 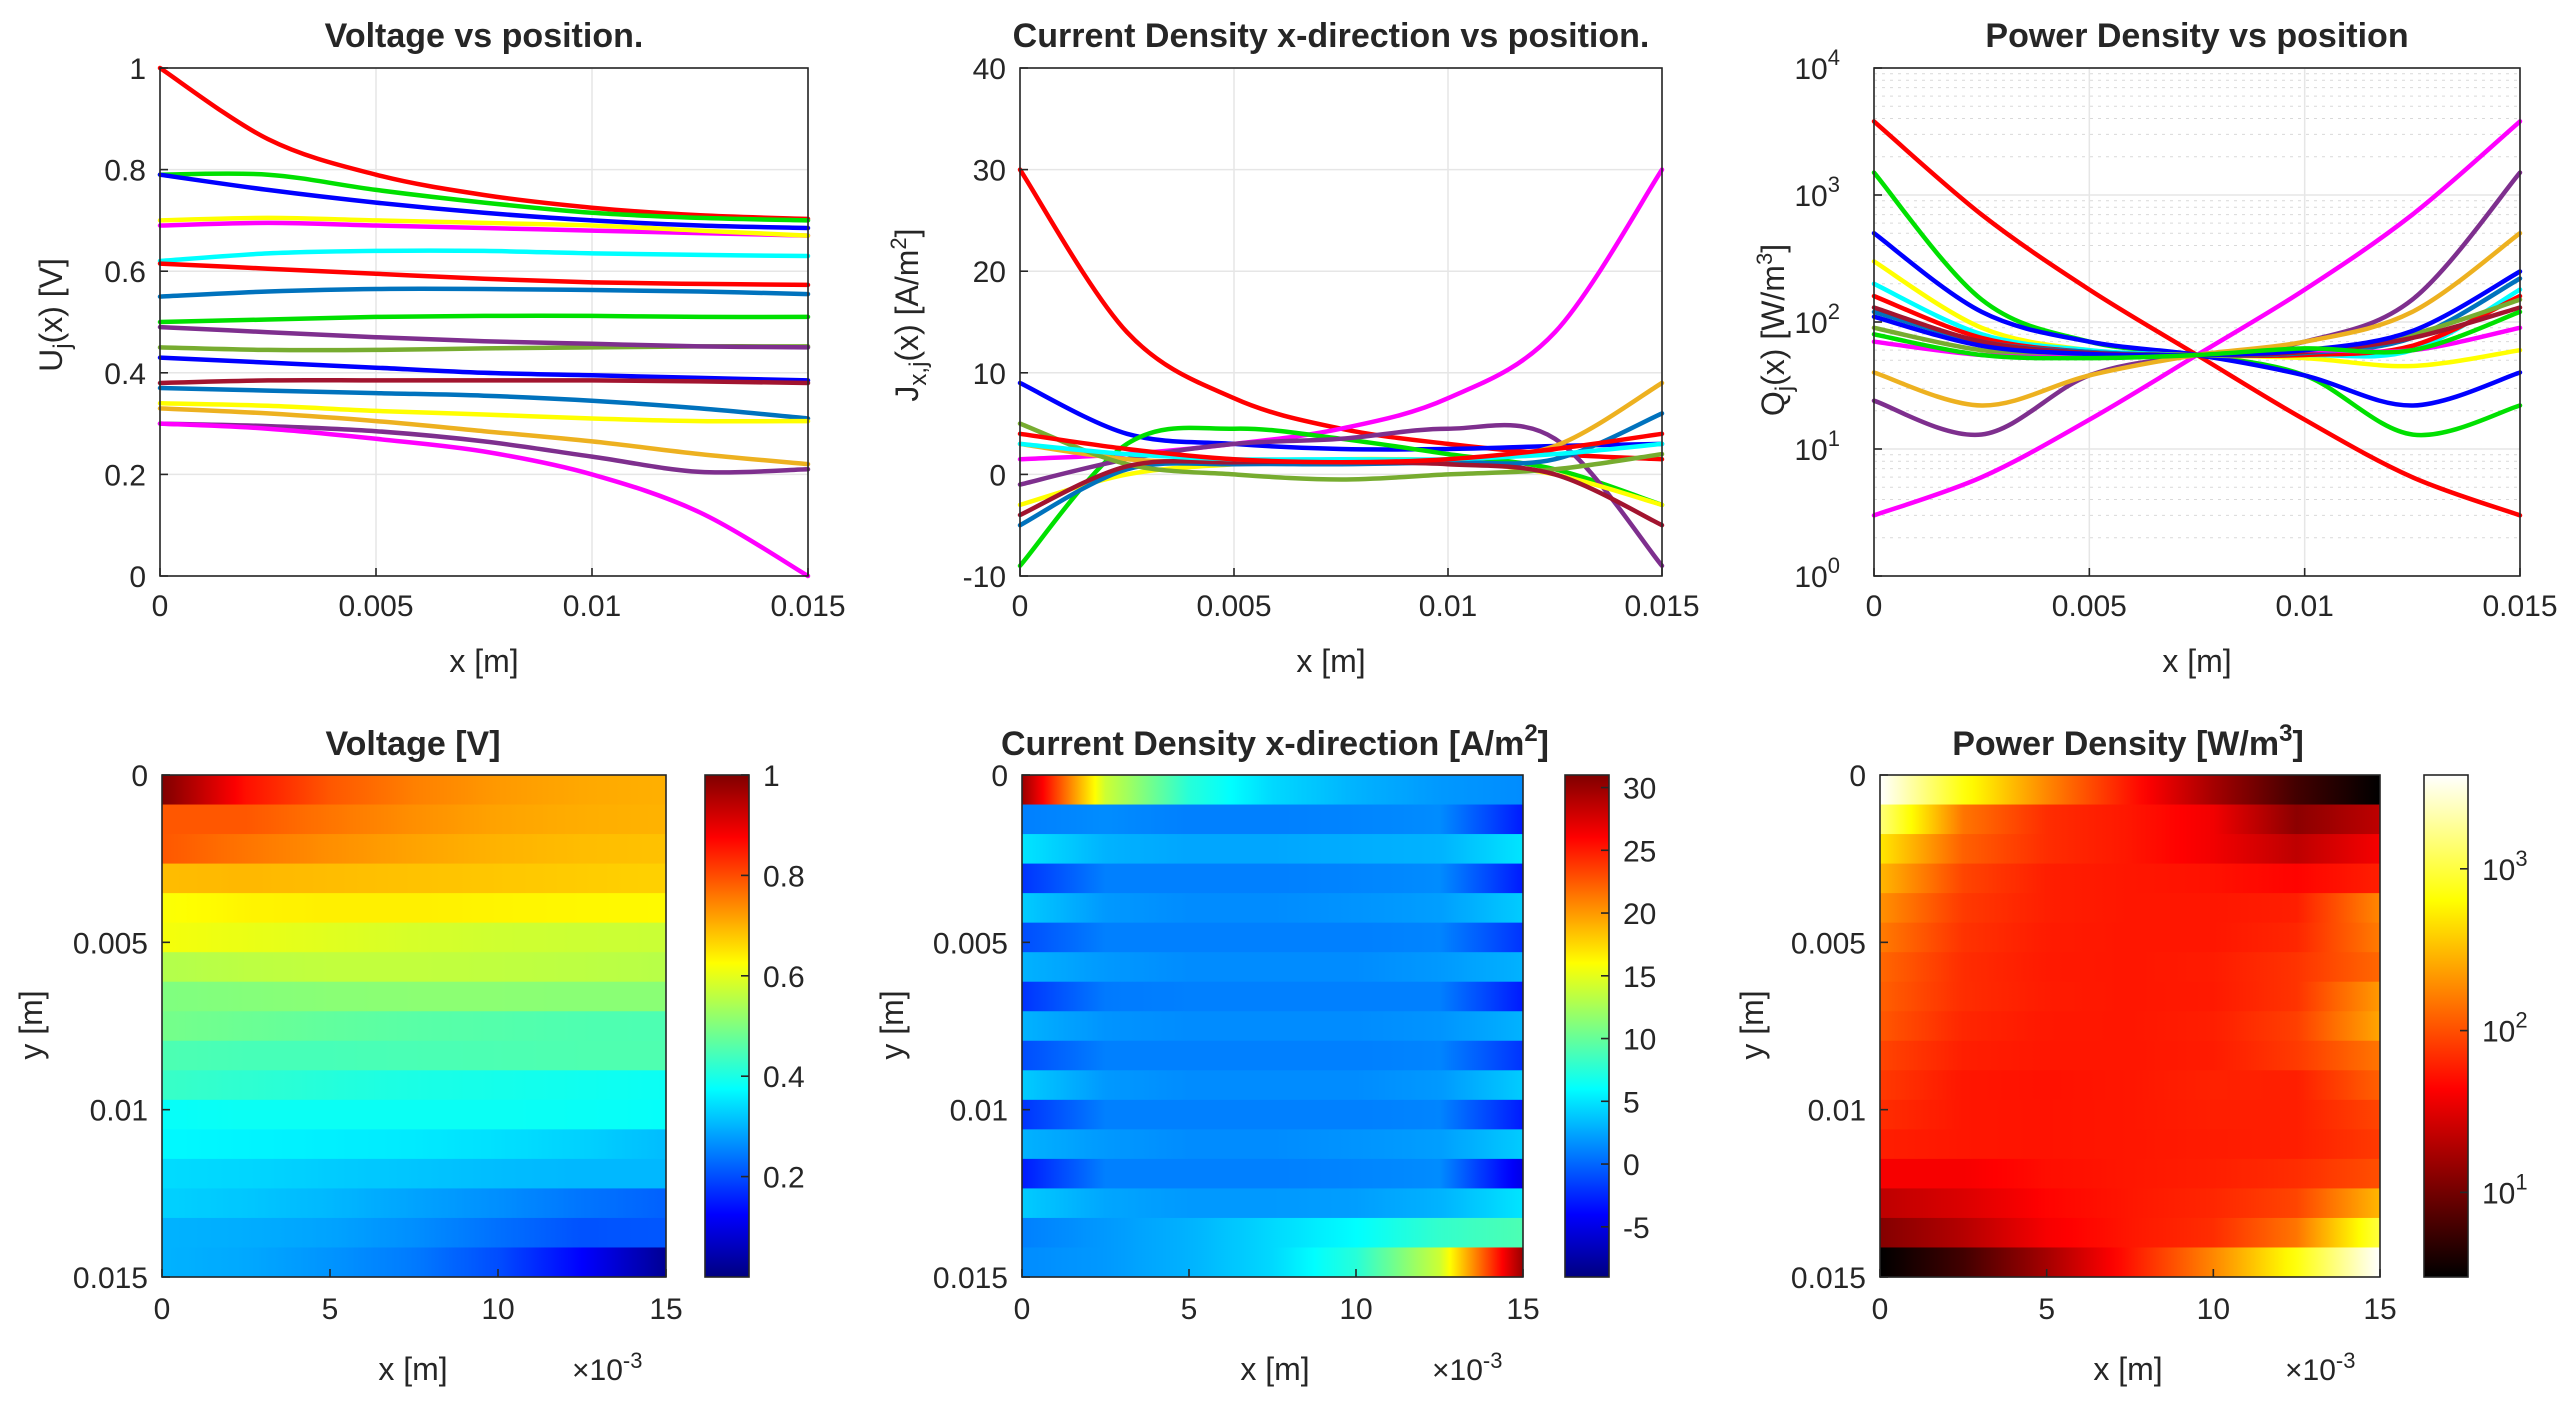 I want to click on plot-title: Voltage [V], so click(x=412, y=744).